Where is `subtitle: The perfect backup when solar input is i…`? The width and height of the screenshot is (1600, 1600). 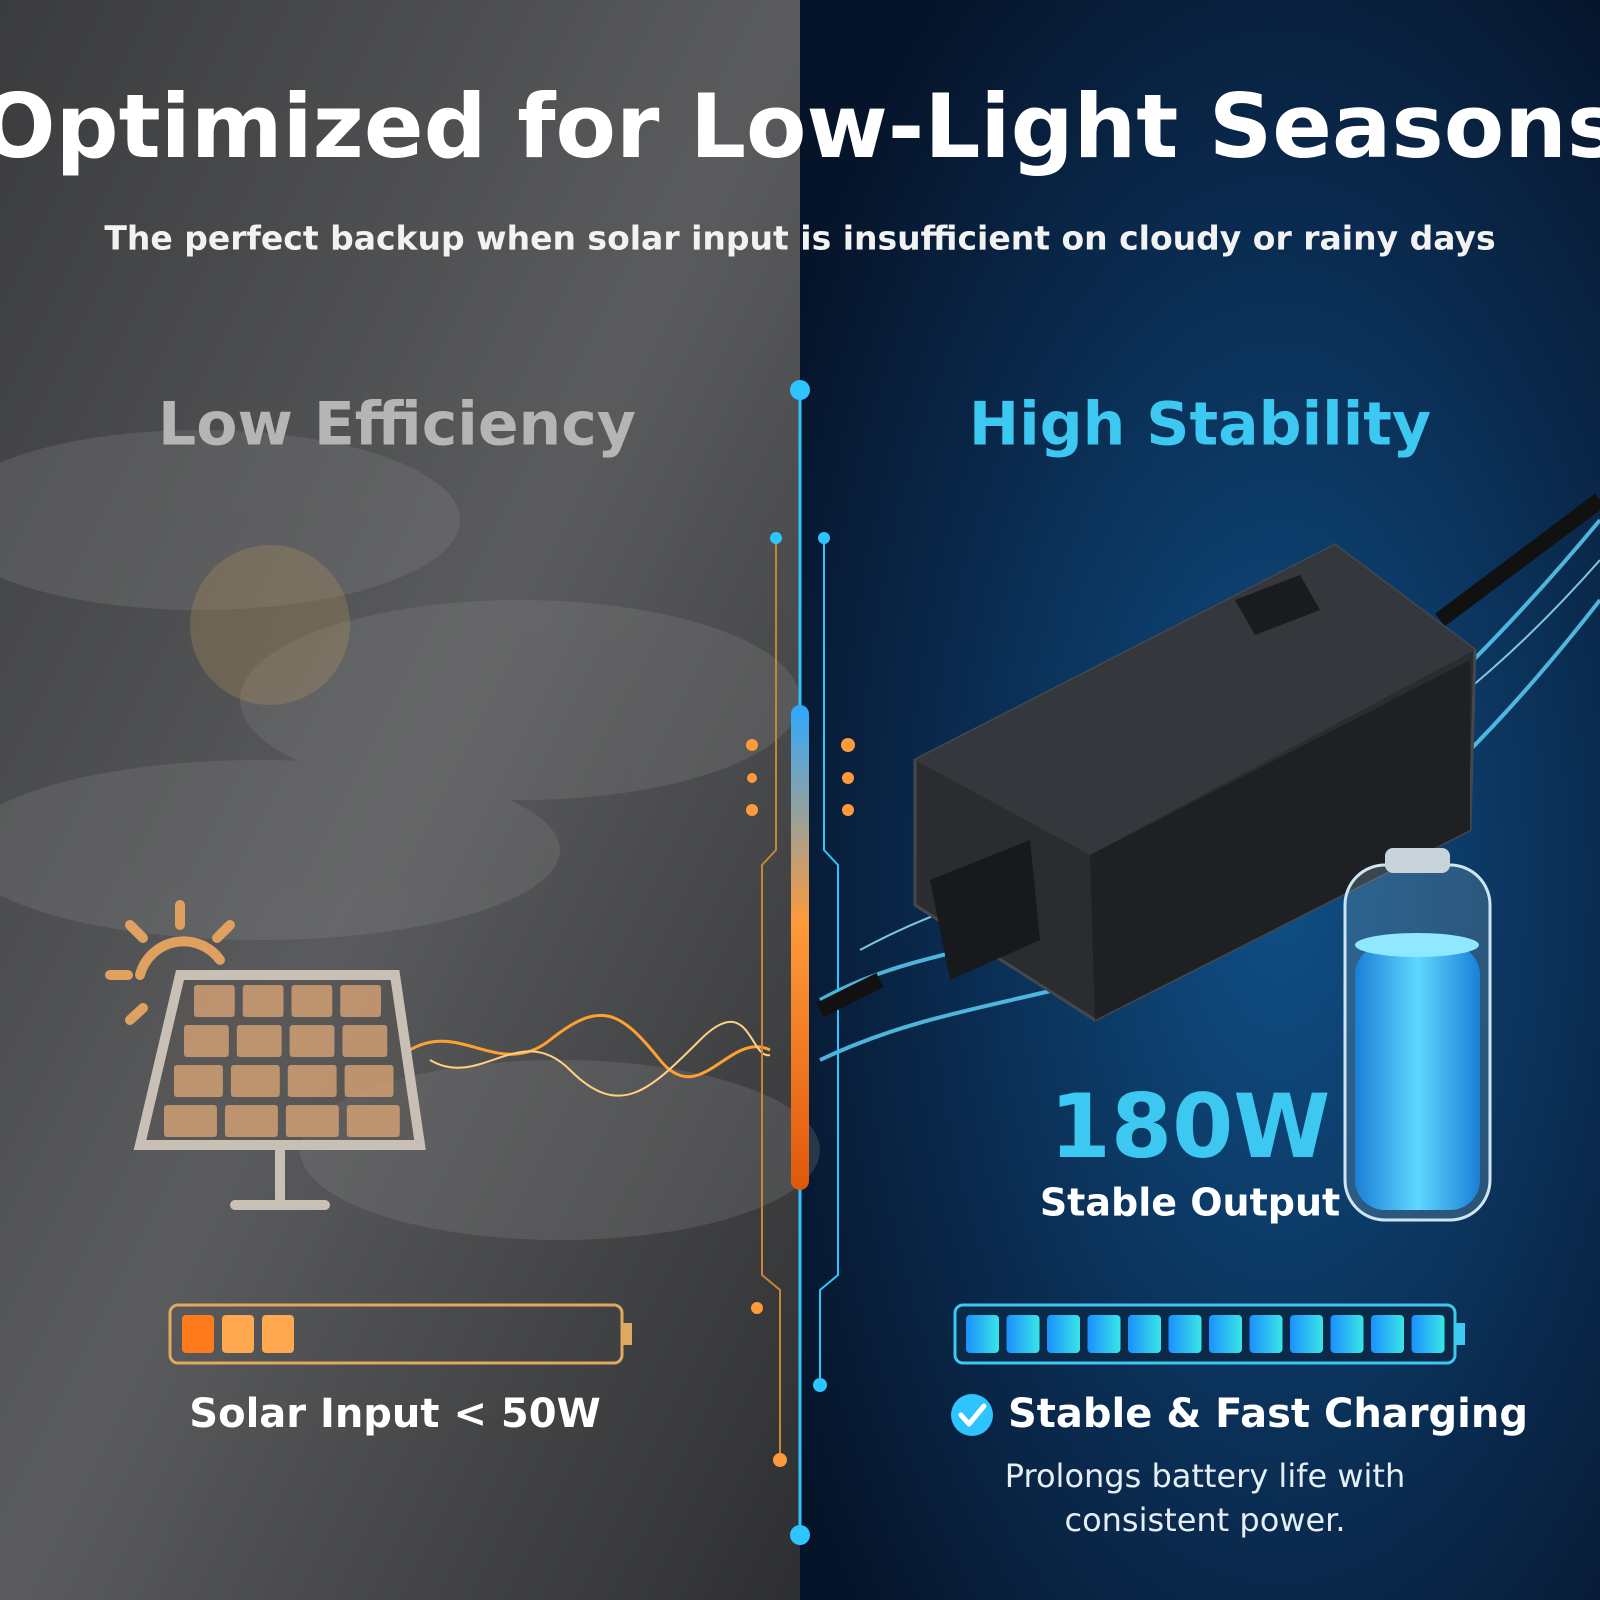
subtitle: The perfect backup when solar input is i… is located at coordinates (799, 238).